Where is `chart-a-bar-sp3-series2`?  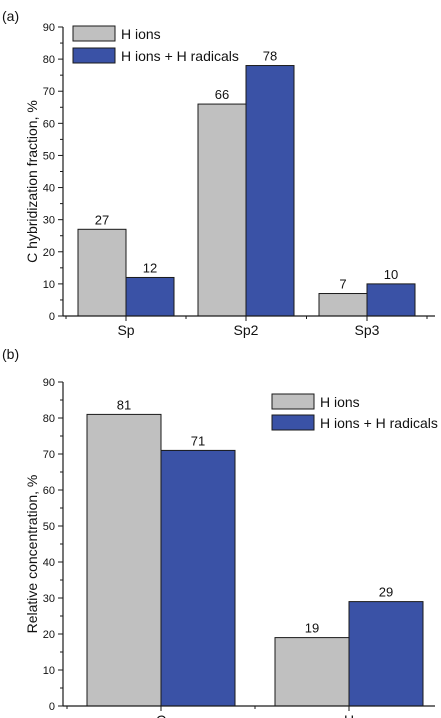
chart-a-bar-sp3-series2 is located at coordinates (391, 300).